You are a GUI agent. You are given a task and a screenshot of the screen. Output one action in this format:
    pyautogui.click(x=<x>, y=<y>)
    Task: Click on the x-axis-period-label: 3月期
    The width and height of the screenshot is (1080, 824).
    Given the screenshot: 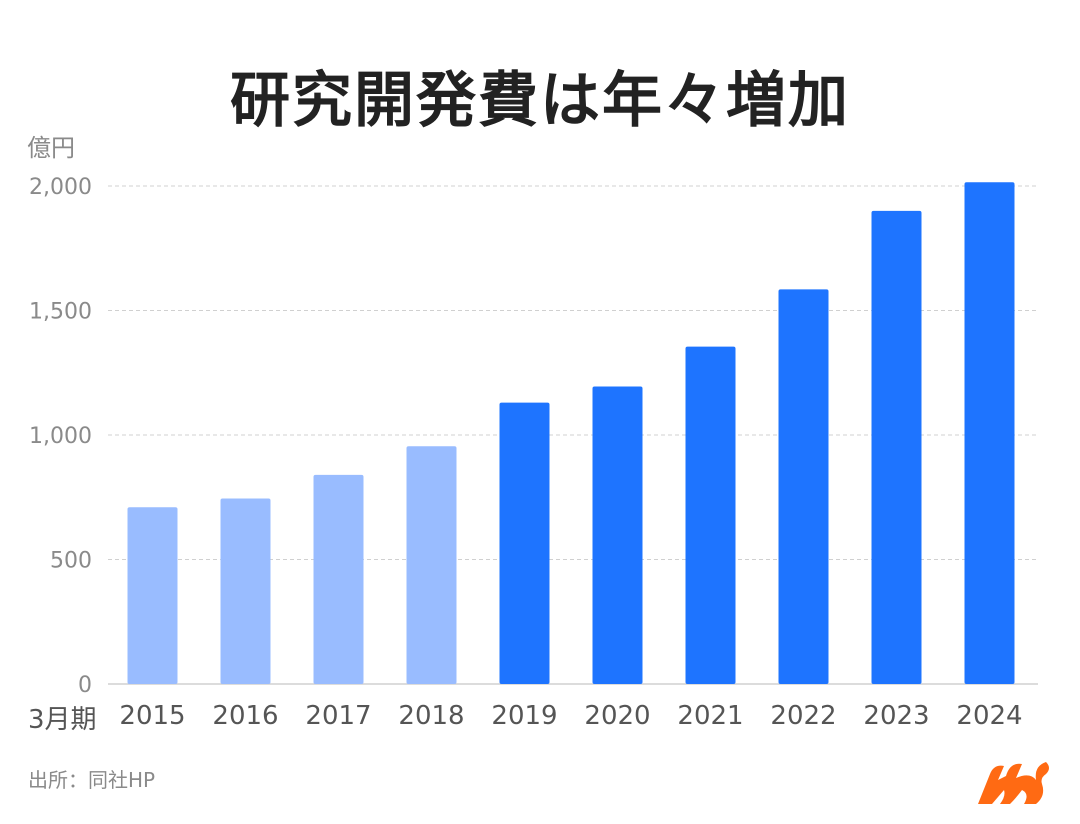 What is the action you would take?
    pyautogui.click(x=62, y=720)
    